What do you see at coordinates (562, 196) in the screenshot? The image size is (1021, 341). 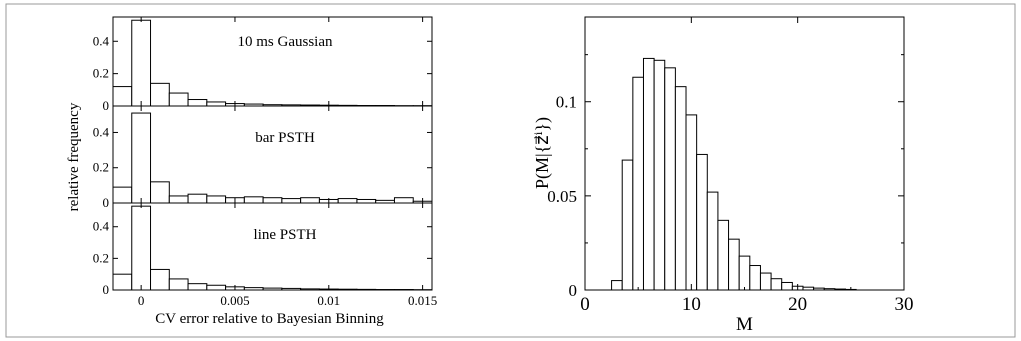 I see `y-tick-label: 0.05` at bounding box center [562, 196].